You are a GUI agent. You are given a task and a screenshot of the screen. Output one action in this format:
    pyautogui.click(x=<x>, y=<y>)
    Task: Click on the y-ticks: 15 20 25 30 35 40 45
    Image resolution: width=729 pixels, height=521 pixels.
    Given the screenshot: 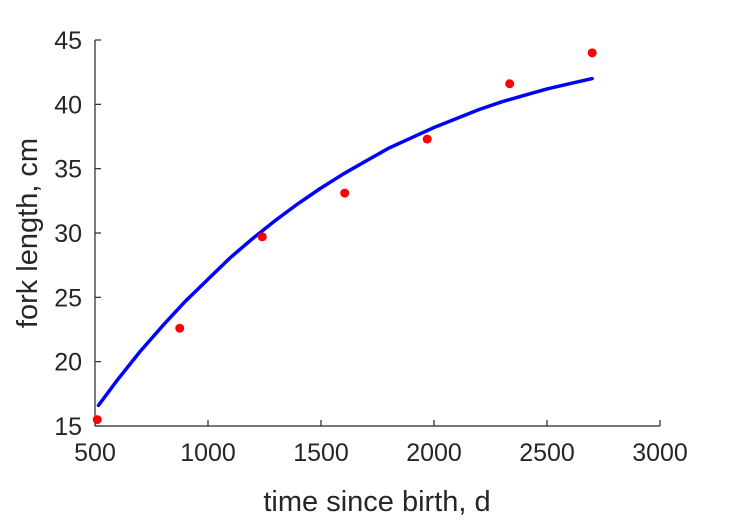 What is the action you would take?
    pyautogui.click(x=77, y=234)
    